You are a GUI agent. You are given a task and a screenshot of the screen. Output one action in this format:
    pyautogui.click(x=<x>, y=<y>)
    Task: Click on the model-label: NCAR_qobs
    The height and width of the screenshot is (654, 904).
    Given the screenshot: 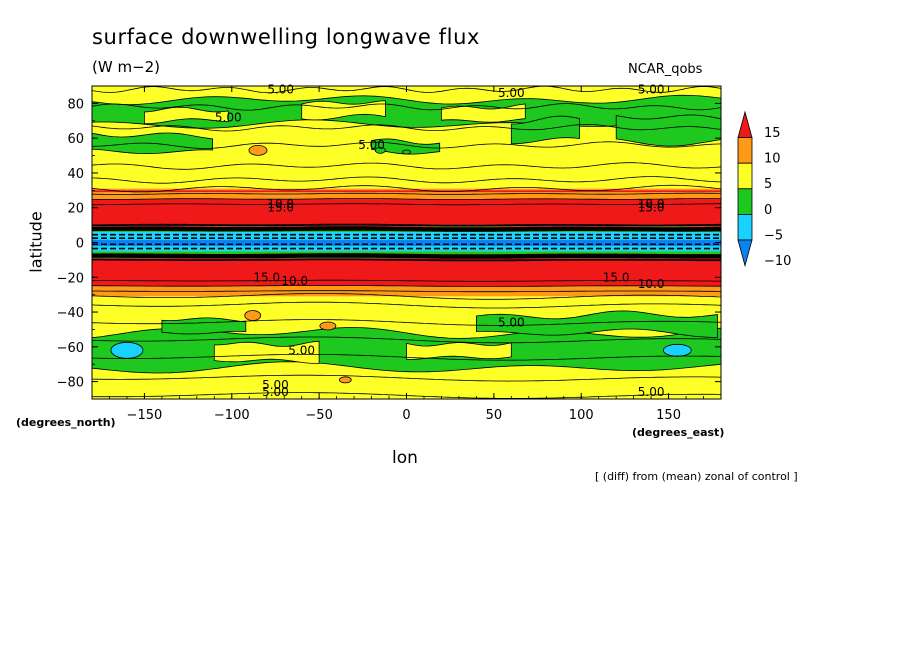 What is the action you would take?
    pyautogui.click(x=665, y=69)
    